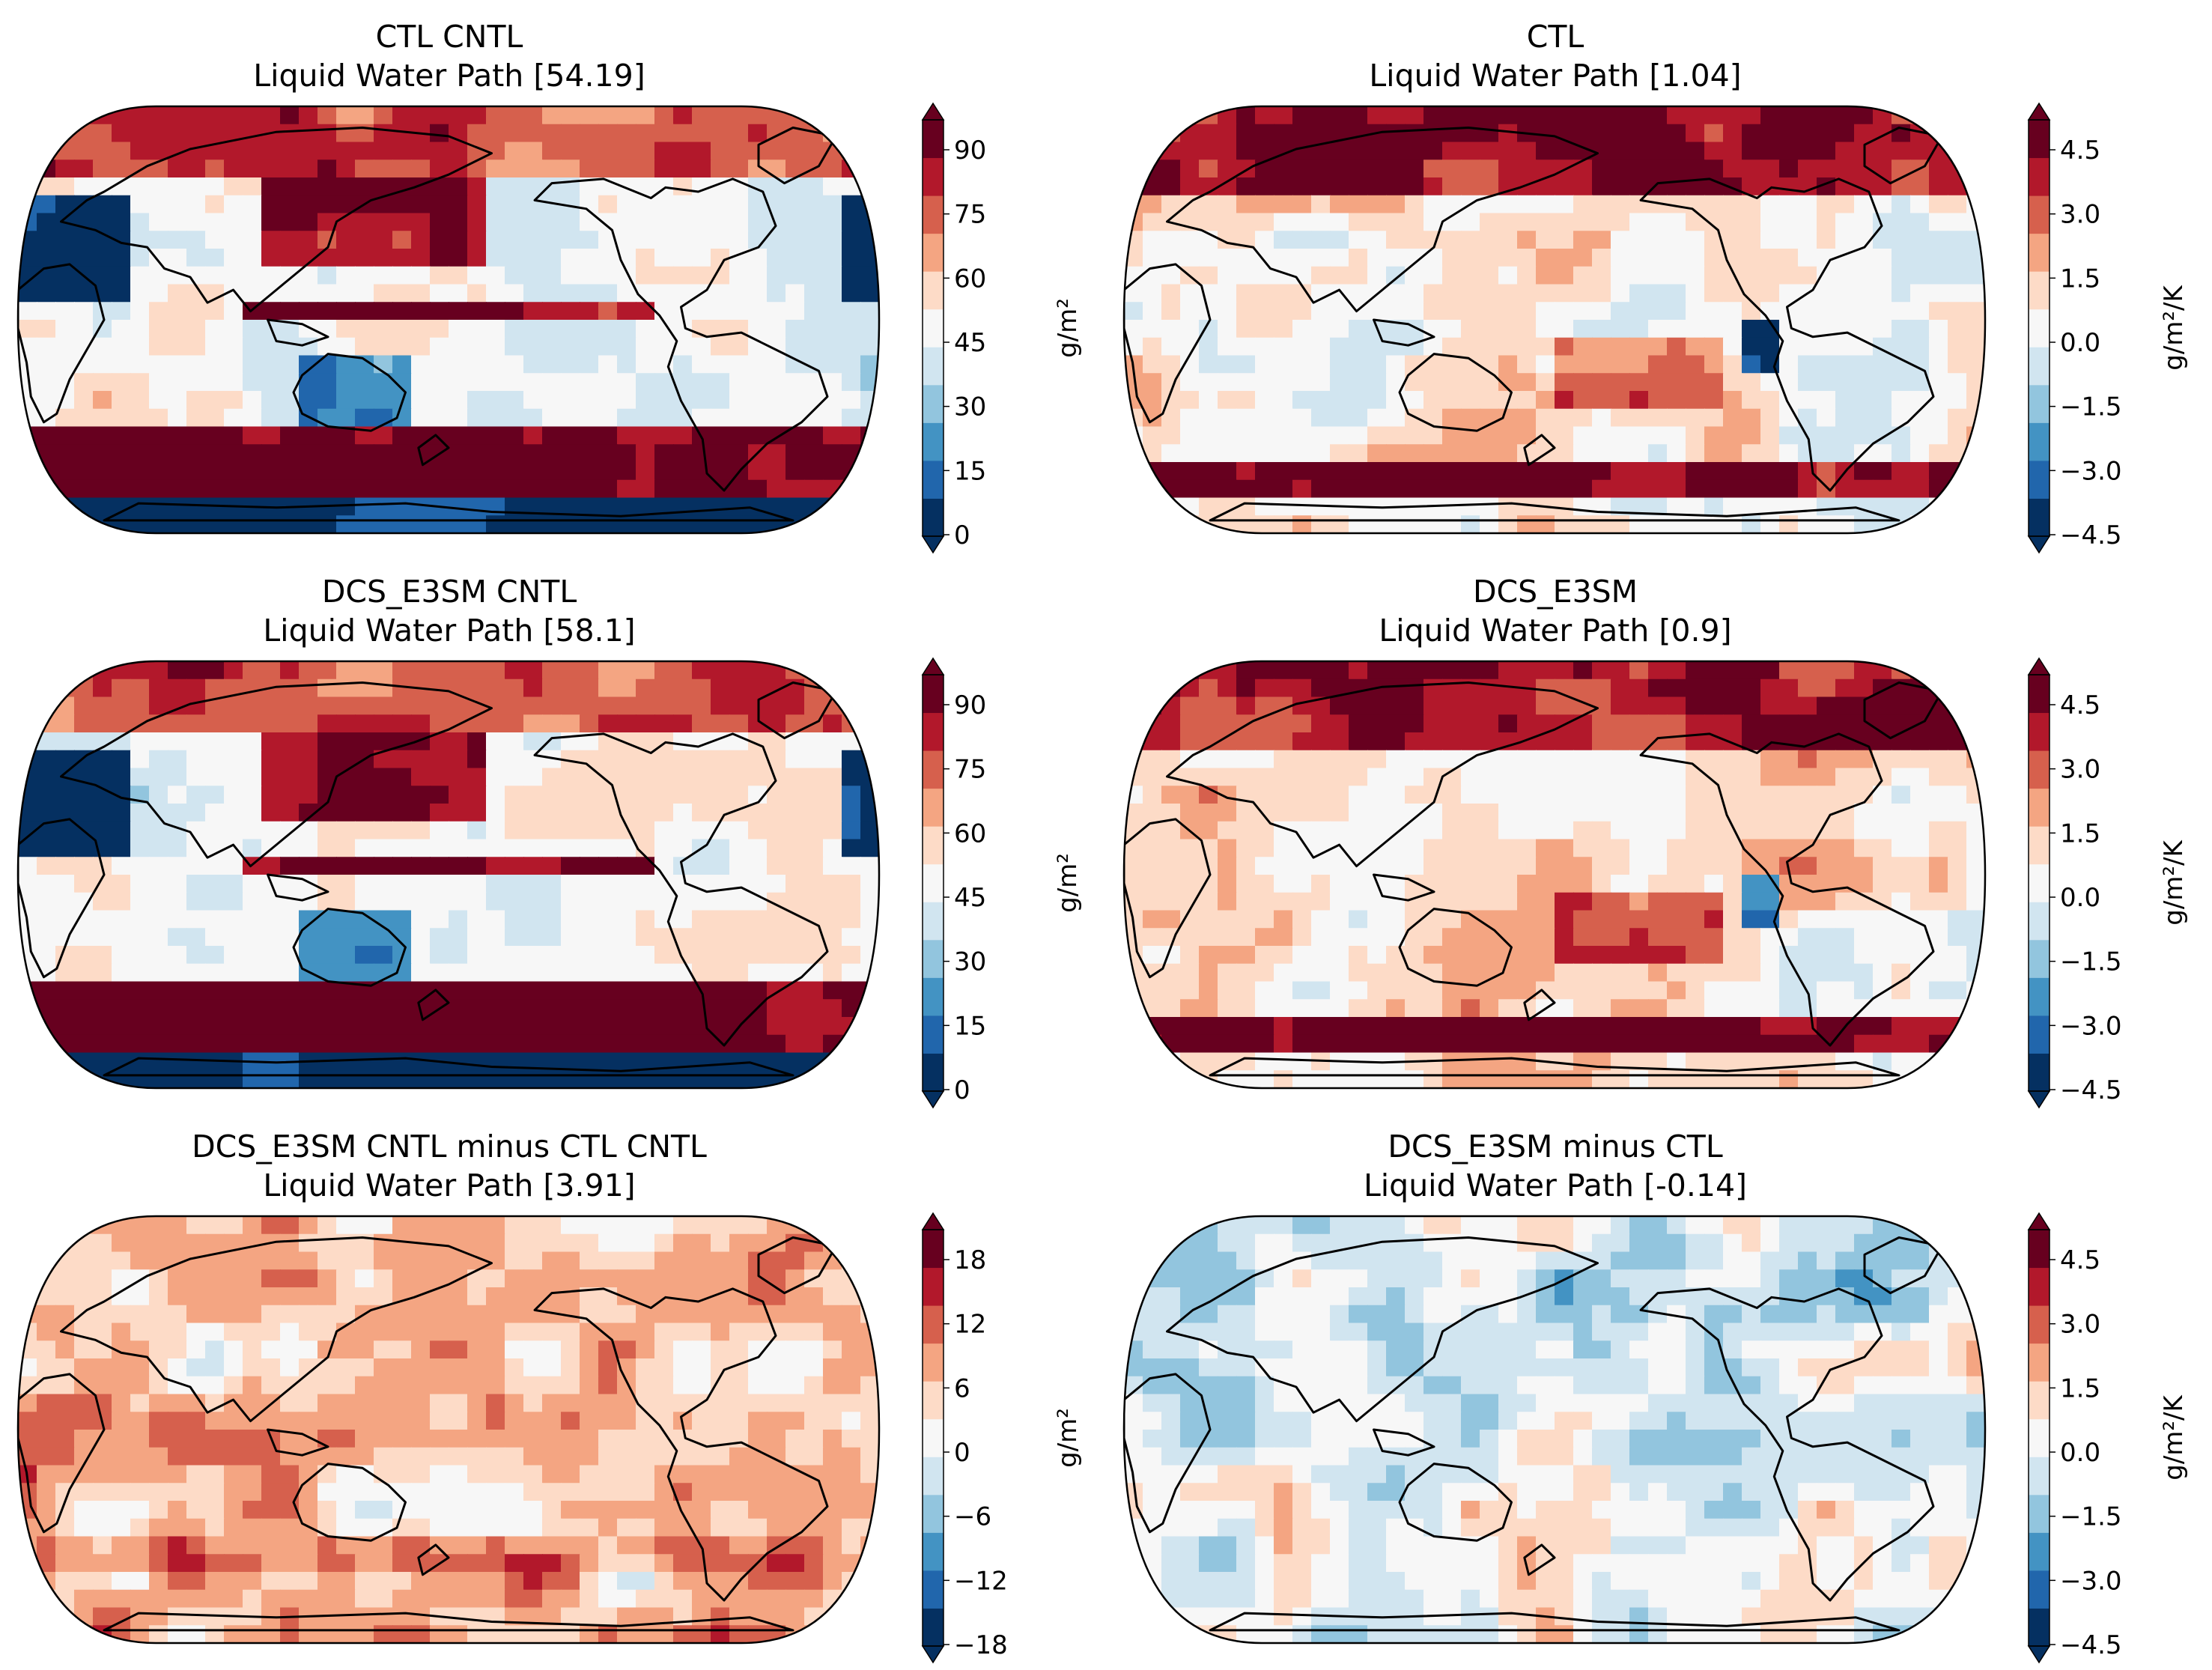 The image size is (2212, 1670). What do you see at coordinates (1455, 947) in the screenshot?
I see `coastline-australia` at bounding box center [1455, 947].